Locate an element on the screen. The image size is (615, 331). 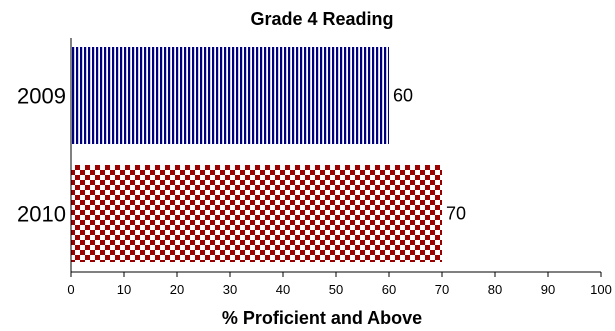
category-label-2010: 2010 is located at coordinates (41, 214).